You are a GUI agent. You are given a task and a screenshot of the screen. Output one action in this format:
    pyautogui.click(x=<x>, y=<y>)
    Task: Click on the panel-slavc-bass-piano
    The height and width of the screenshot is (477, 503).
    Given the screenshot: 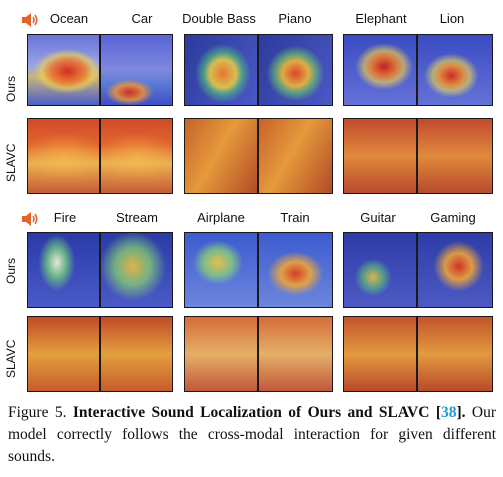 What is the action you would take?
    pyautogui.click(x=258, y=156)
    